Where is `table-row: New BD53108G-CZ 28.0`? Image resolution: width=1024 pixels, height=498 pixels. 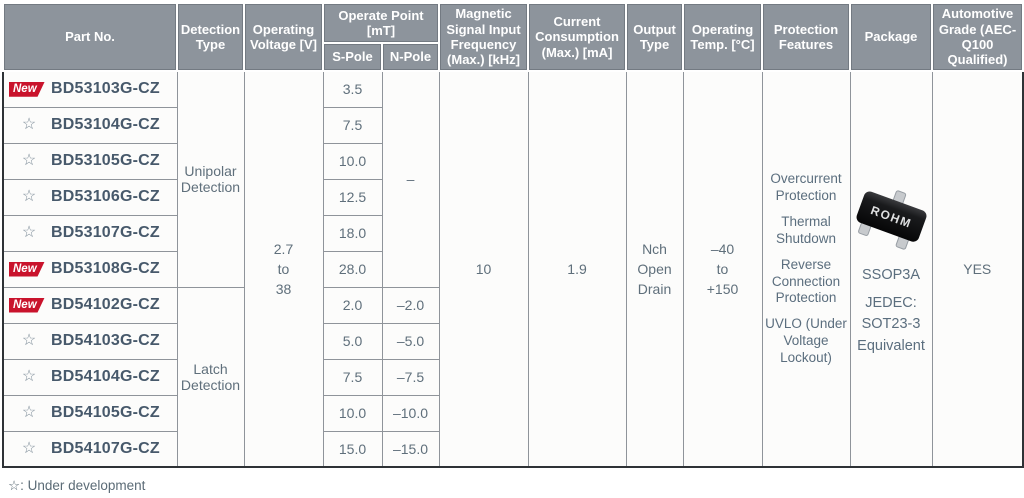
table-row: New BD53108G-CZ 28.0 is located at coordinates (512, 269).